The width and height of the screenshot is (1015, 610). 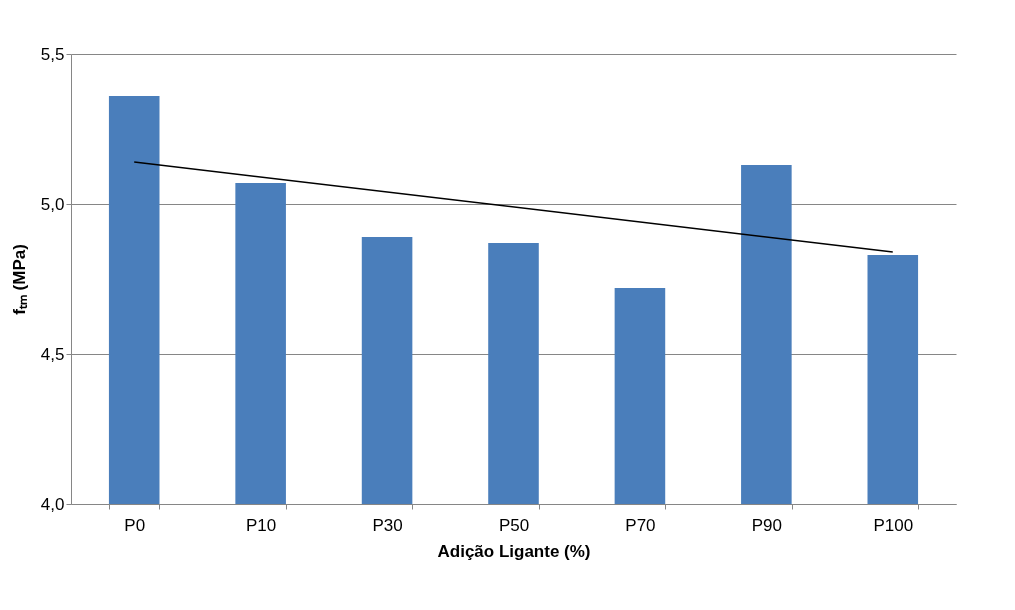 What do you see at coordinates (261, 525) in the screenshot?
I see `x-tick-label: P10` at bounding box center [261, 525].